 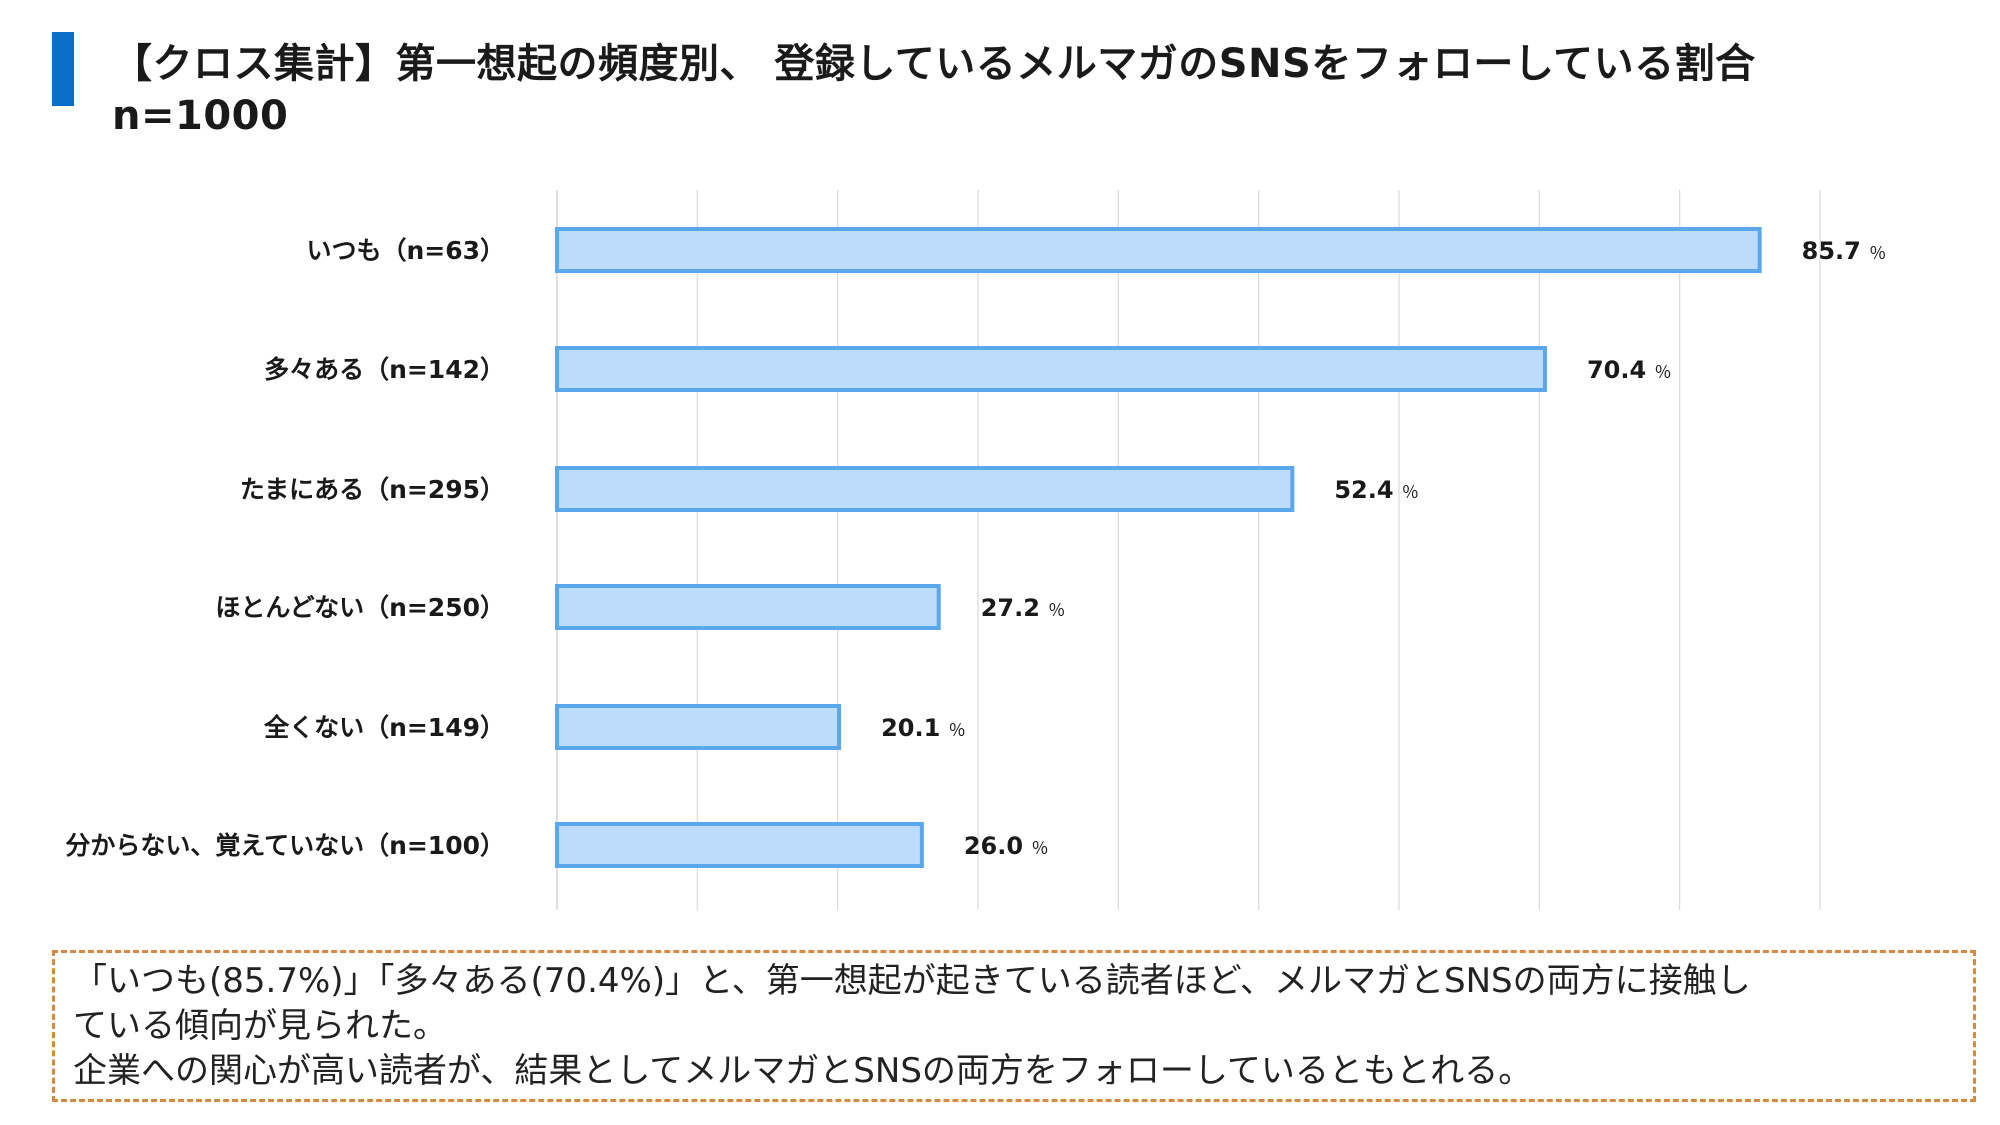 I want to click on note-line-2: ている傾向が見られた。, so click(x=260, y=1026).